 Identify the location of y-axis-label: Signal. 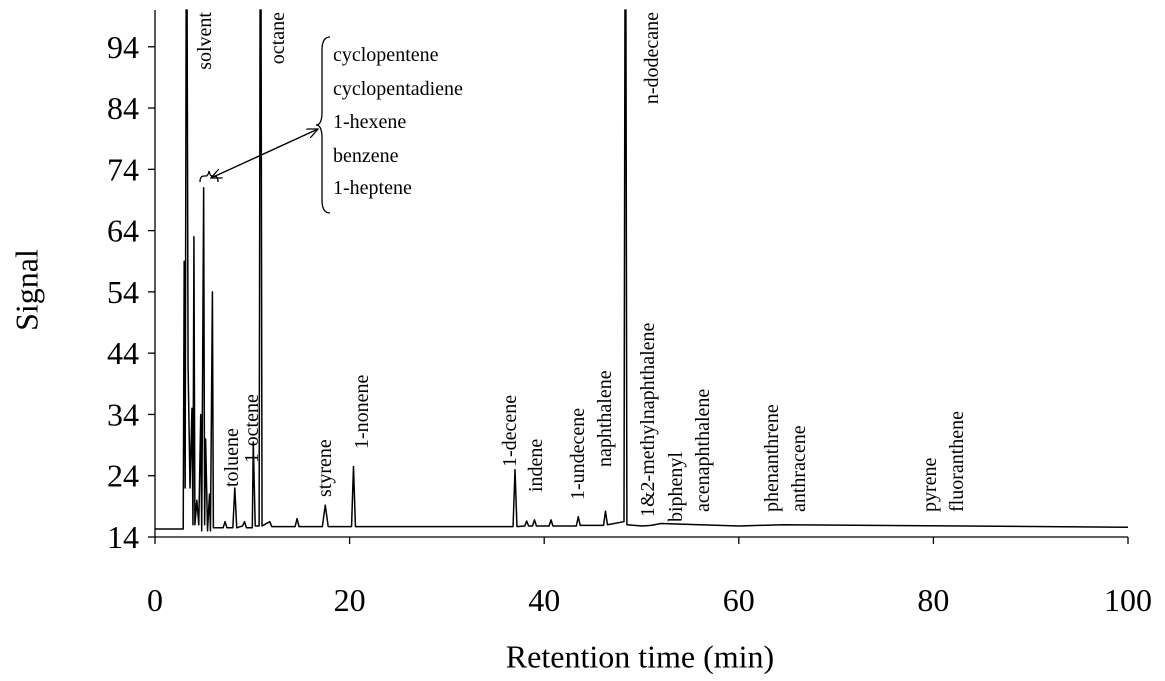
(26, 290).